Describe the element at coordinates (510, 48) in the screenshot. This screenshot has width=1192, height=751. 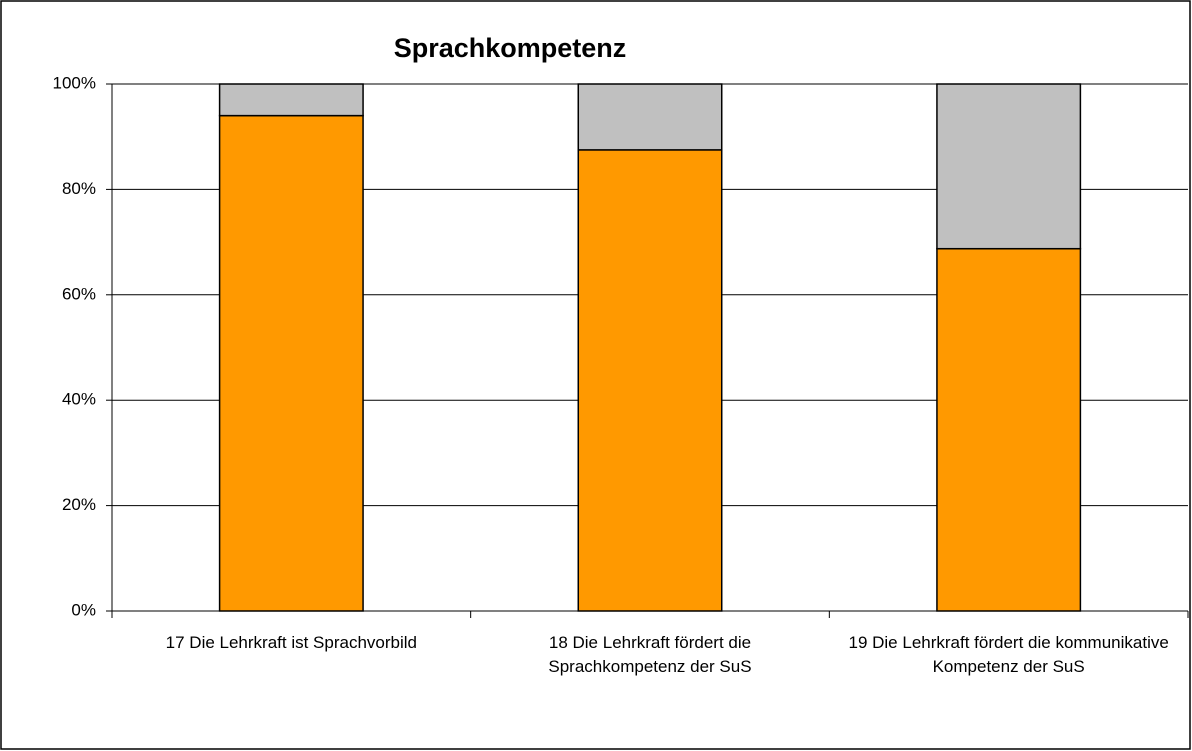
I see `chart-title: Sprachkompetenz` at that location.